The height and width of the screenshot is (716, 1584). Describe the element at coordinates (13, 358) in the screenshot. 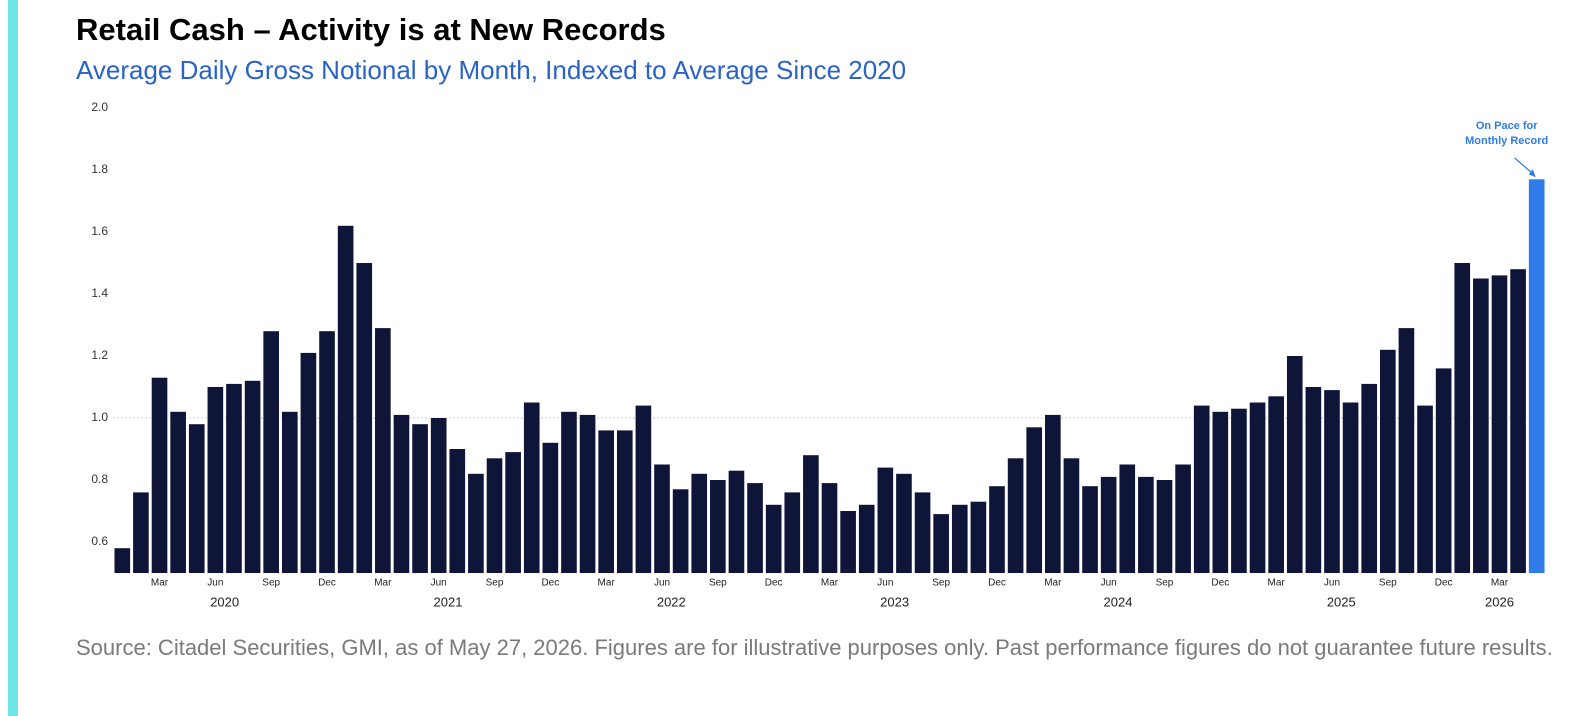

I see `accent-bar` at that location.